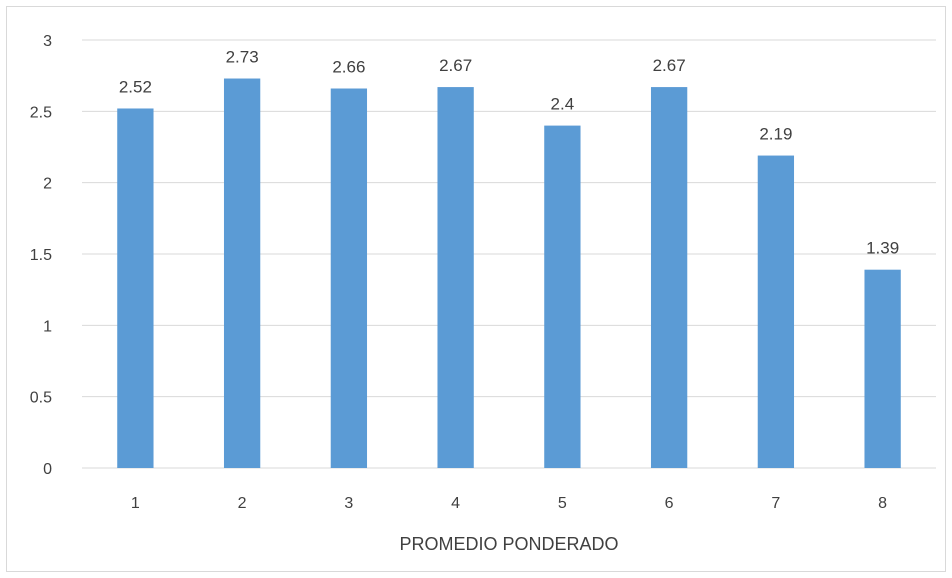  Describe the element at coordinates (882, 503) in the screenshot. I see `x-tick-label: 8` at that location.